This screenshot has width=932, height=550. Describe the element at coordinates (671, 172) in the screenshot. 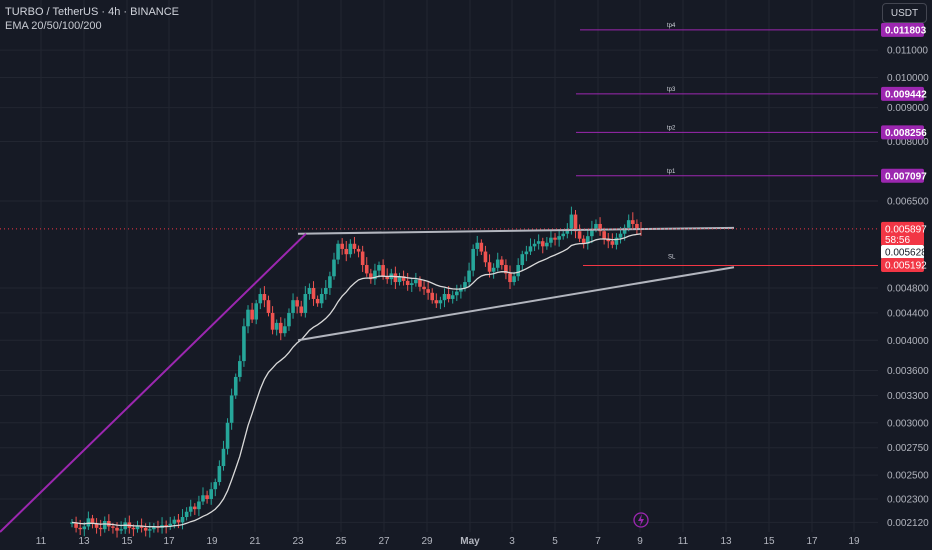

I see `target-label-tp1: tp1` at that location.